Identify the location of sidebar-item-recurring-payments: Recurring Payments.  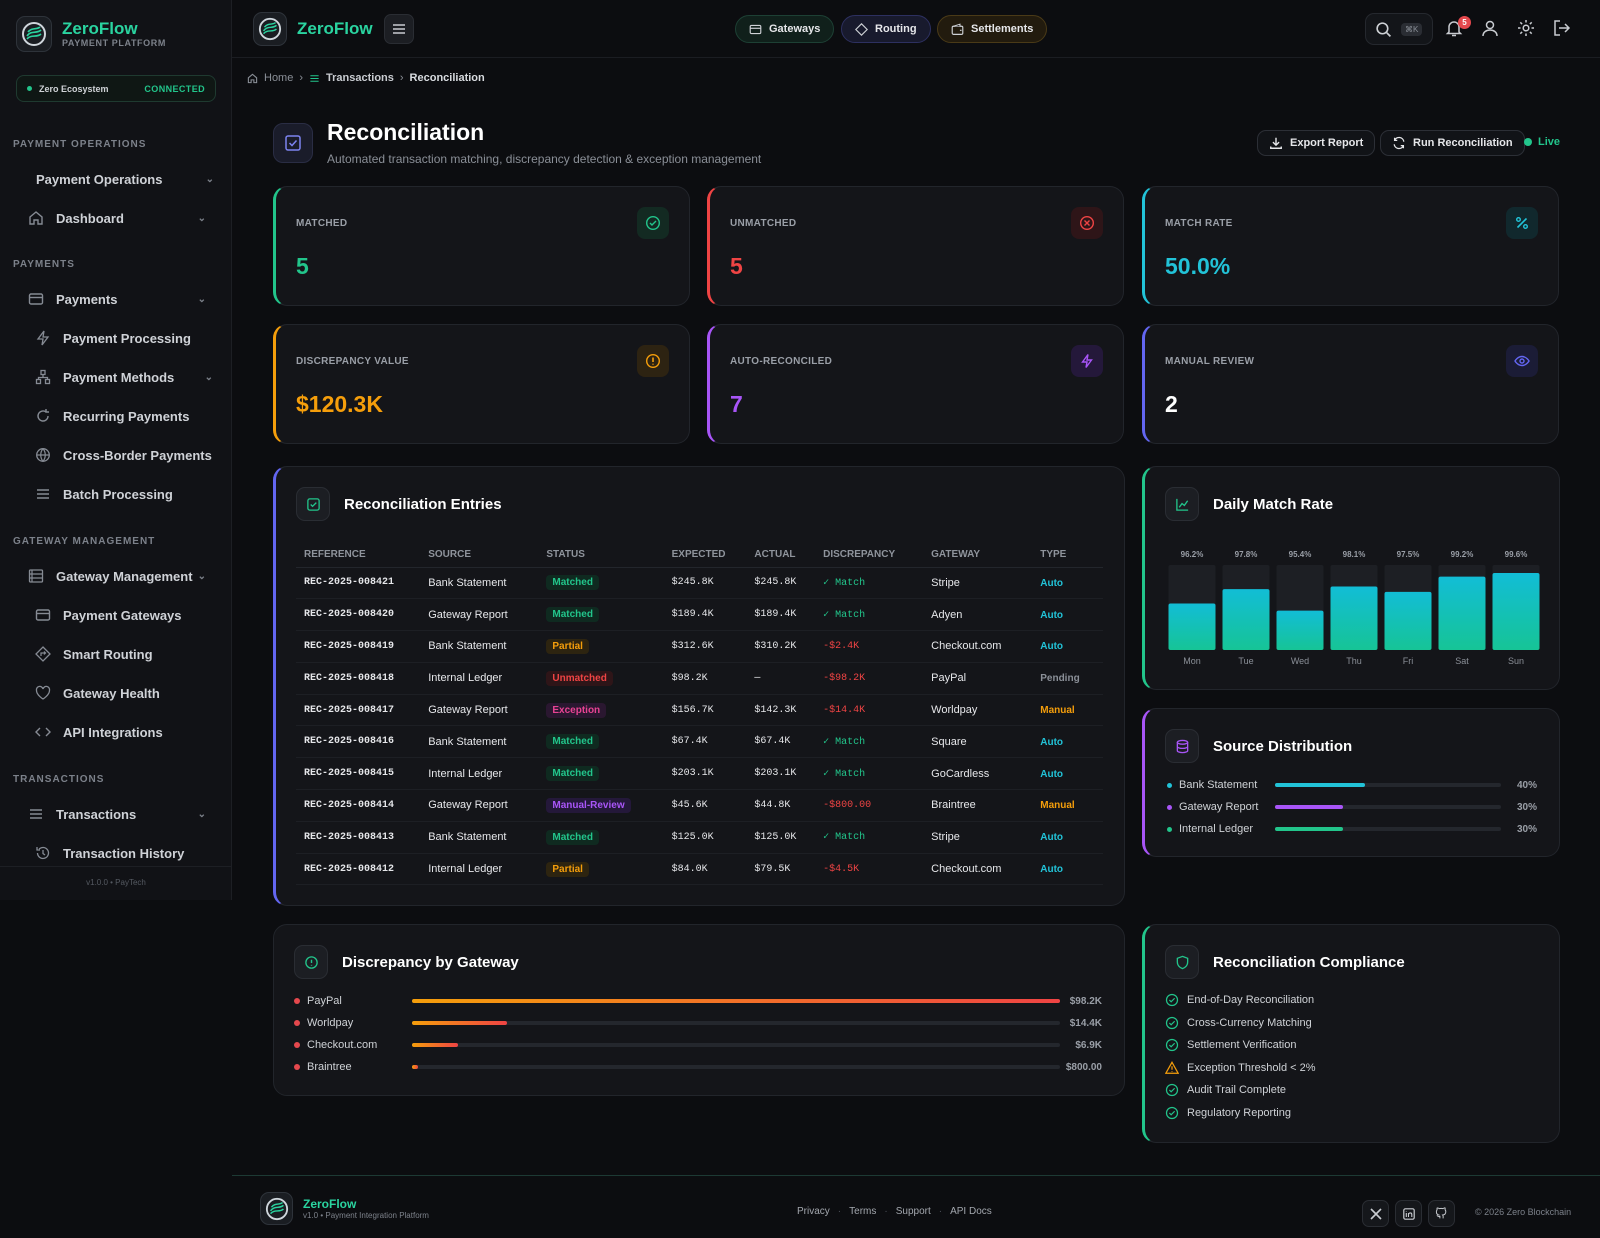
(124, 416).